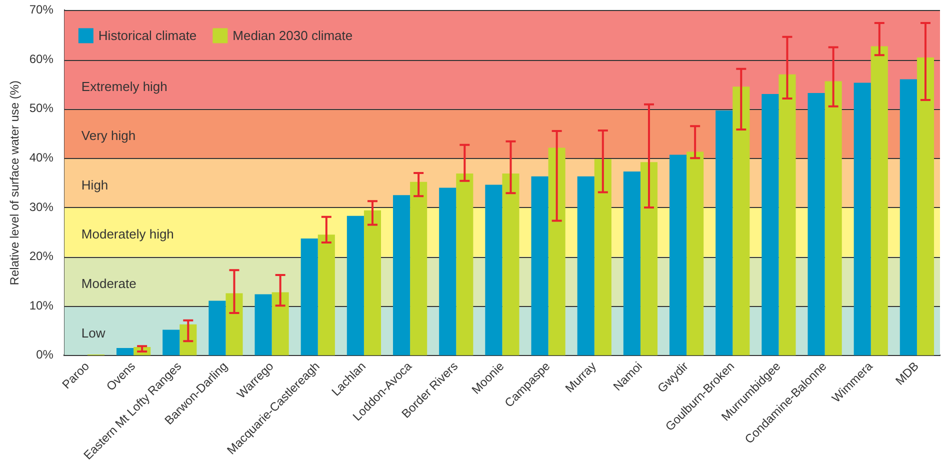 This screenshot has height=467, width=944. What do you see at coordinates (292, 35) in the screenshot?
I see `legend-label: Median 2030 climate` at bounding box center [292, 35].